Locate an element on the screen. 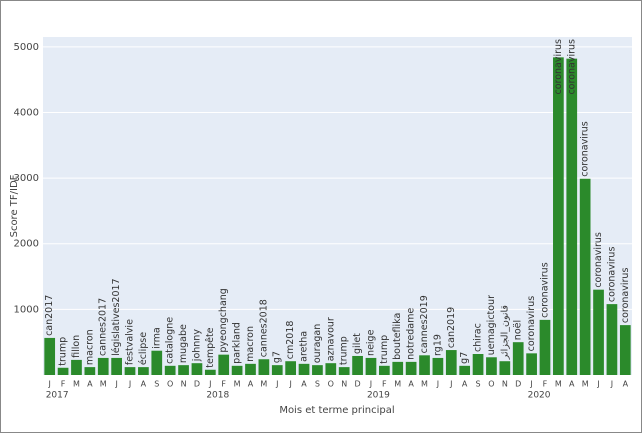  x-year-label: 2018 is located at coordinates (217, 396).